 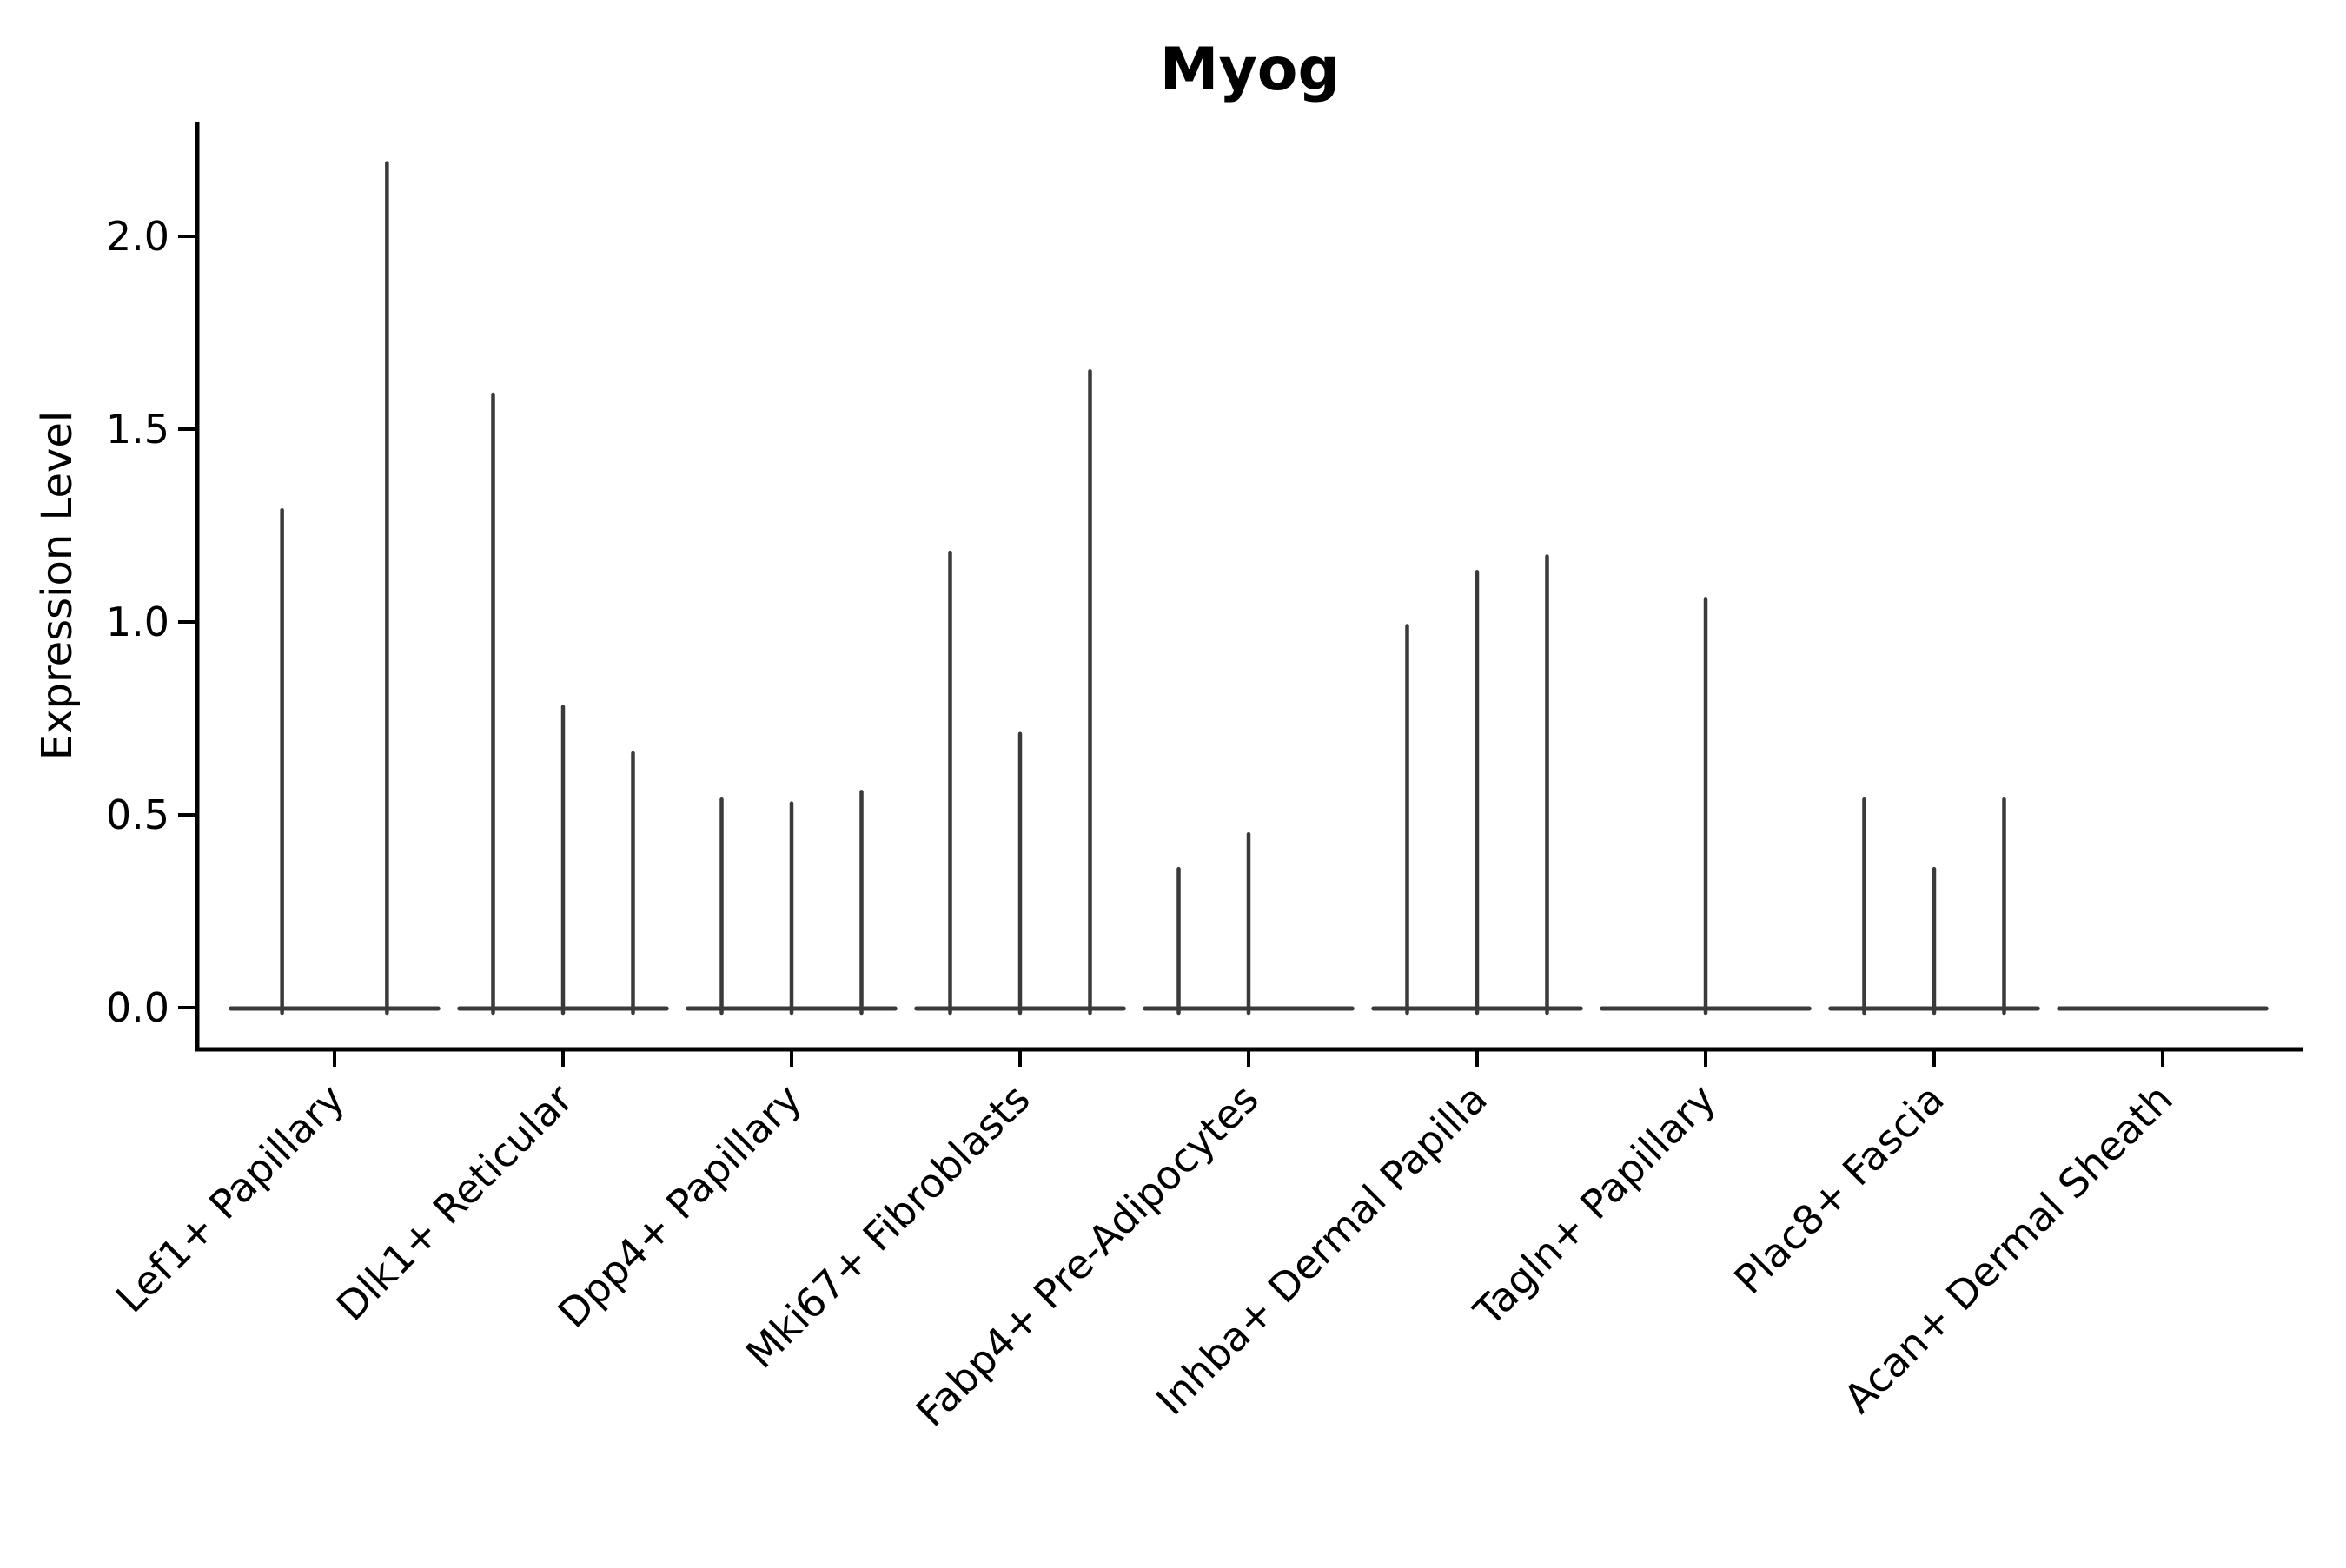 What do you see at coordinates (57, 586) in the screenshot?
I see `y-axis-label: Expression Level` at bounding box center [57, 586].